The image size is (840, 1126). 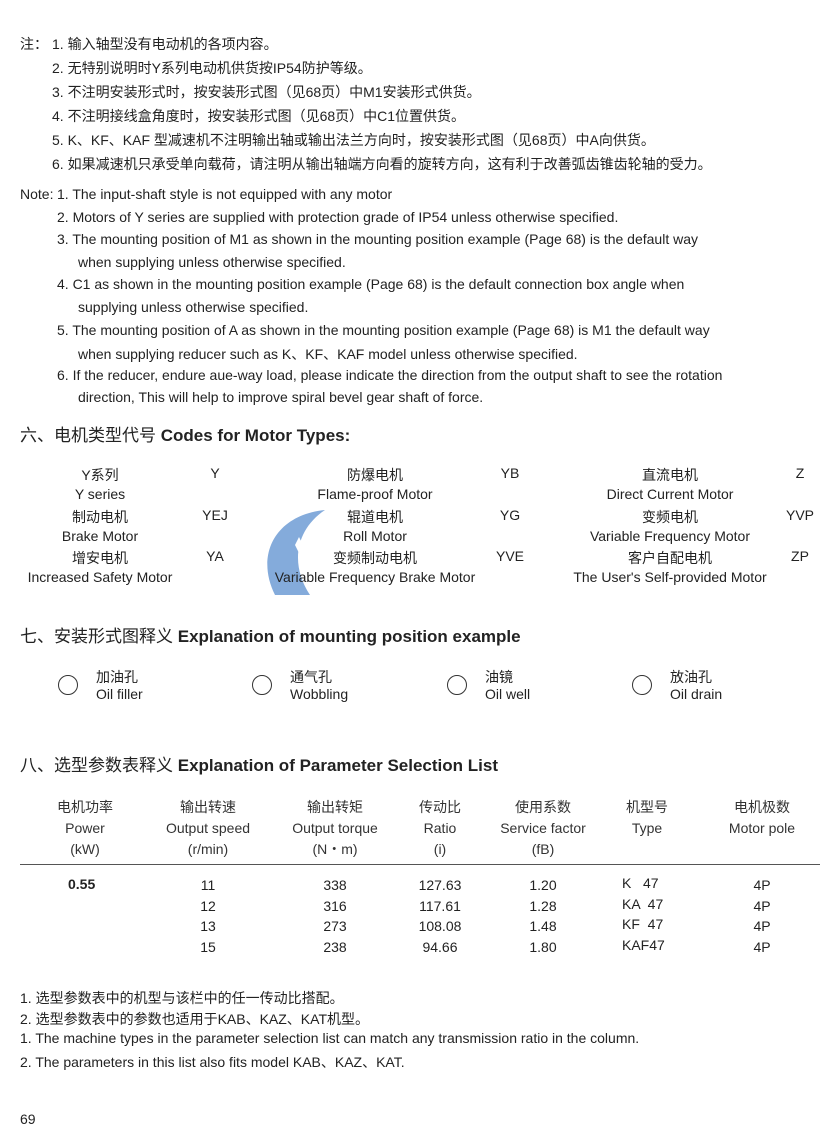 I want to click on table-header: 传动比, so click(x=440, y=807).